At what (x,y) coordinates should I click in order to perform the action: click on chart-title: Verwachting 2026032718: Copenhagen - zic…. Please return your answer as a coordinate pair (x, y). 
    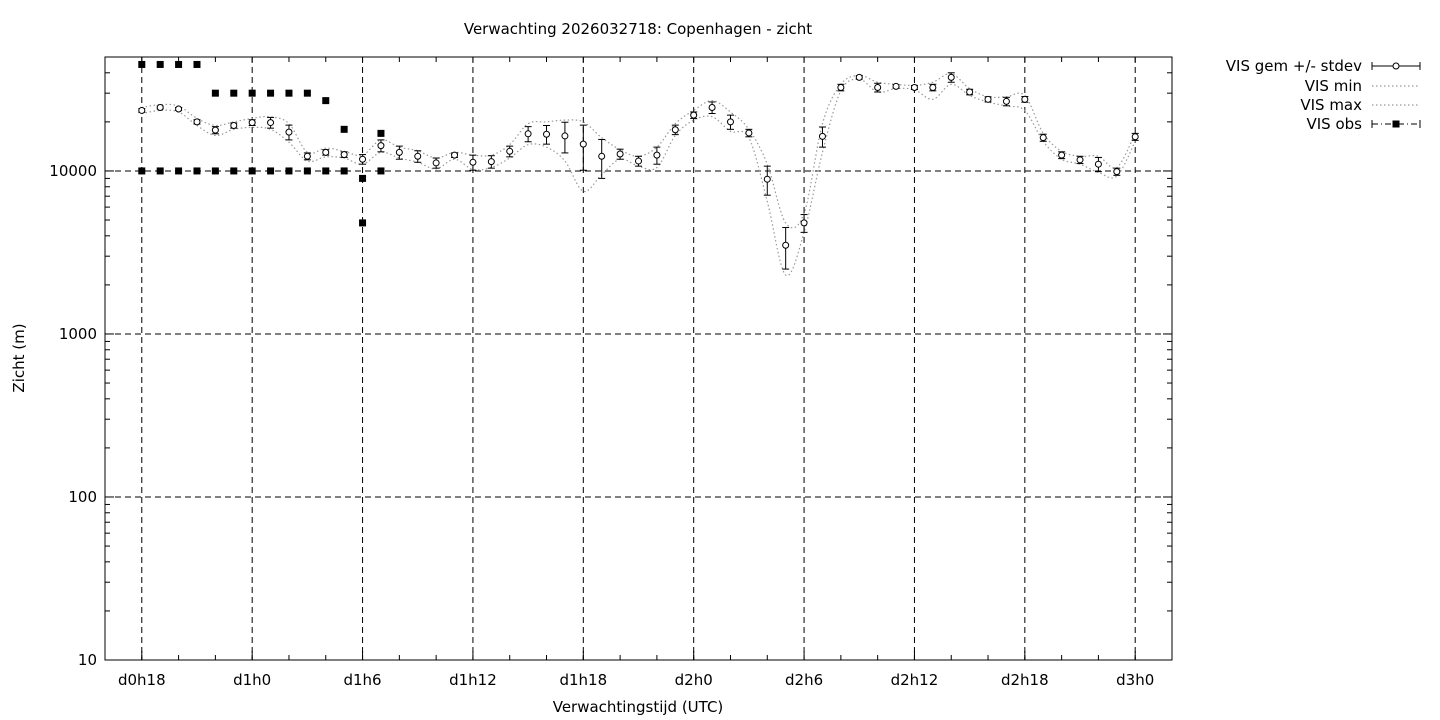
    Looking at the image, I should click on (638, 29).